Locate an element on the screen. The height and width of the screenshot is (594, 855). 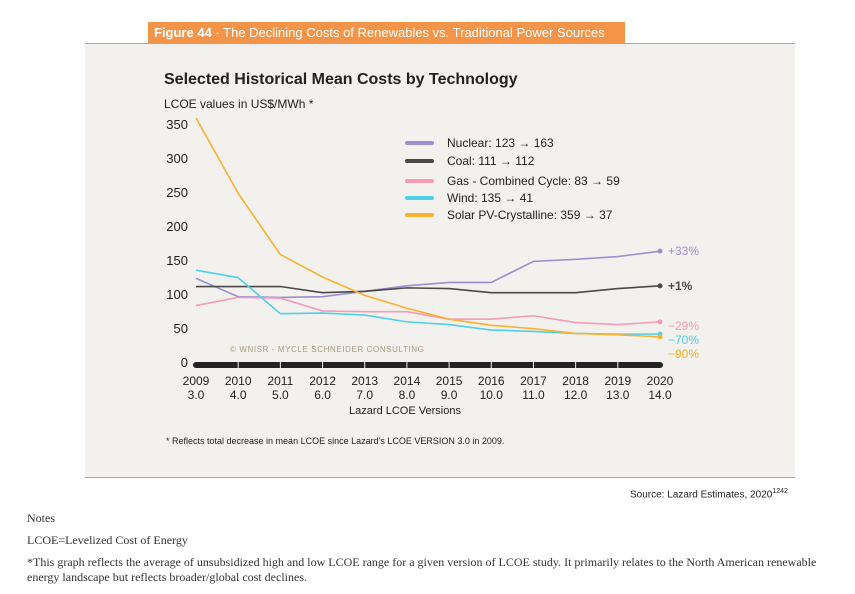
x-axis-label: Lazard LCOE Versions is located at coordinates (405, 411).